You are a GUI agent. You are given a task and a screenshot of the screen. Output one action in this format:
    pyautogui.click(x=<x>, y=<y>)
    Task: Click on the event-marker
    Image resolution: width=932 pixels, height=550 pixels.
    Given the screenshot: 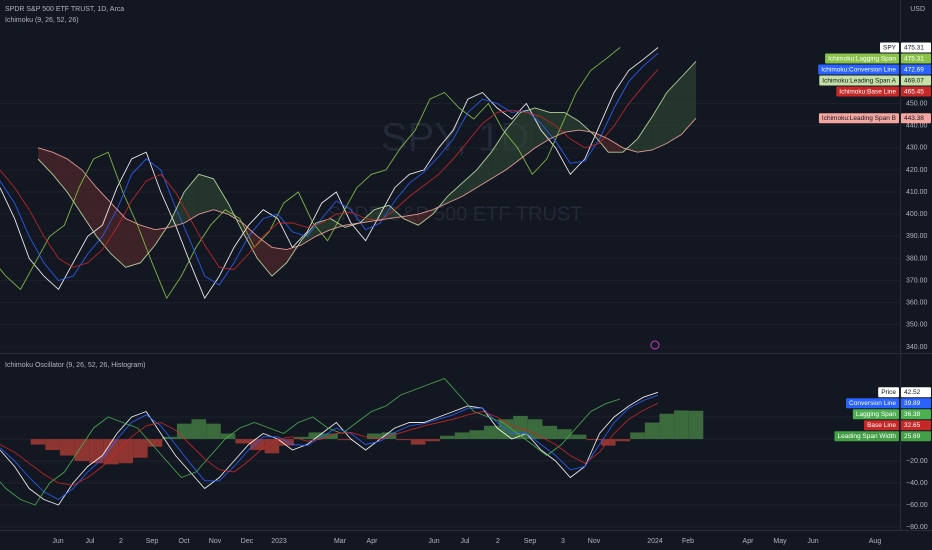 What is the action you would take?
    pyautogui.click(x=655, y=345)
    